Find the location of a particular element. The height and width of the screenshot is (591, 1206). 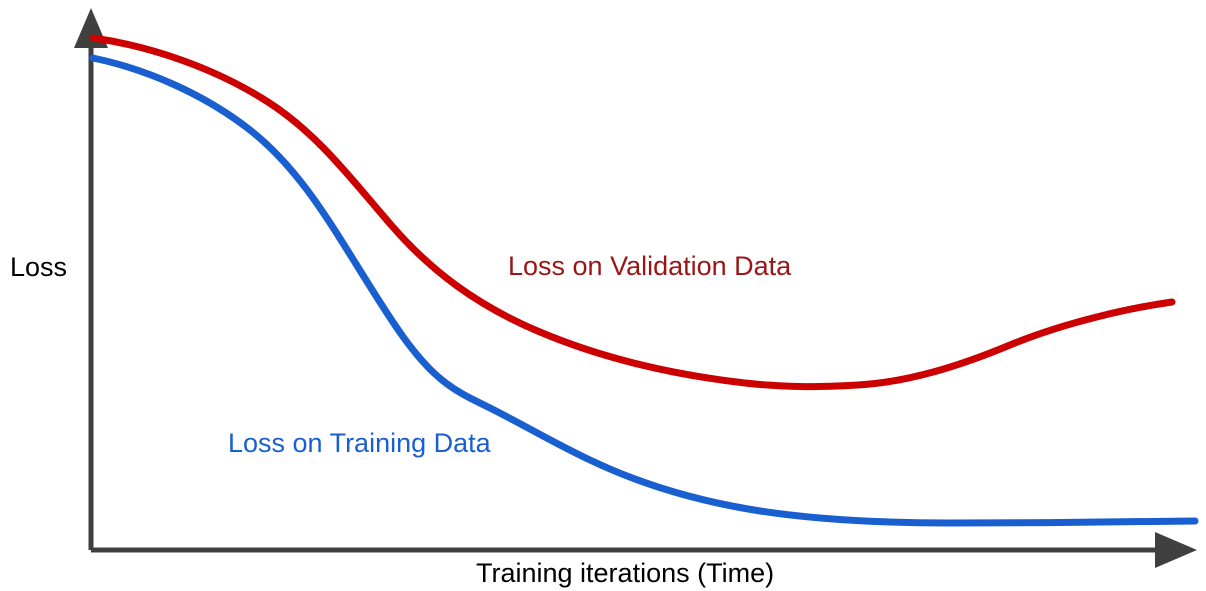

y-axis-label: Loss is located at coordinates (38, 267).